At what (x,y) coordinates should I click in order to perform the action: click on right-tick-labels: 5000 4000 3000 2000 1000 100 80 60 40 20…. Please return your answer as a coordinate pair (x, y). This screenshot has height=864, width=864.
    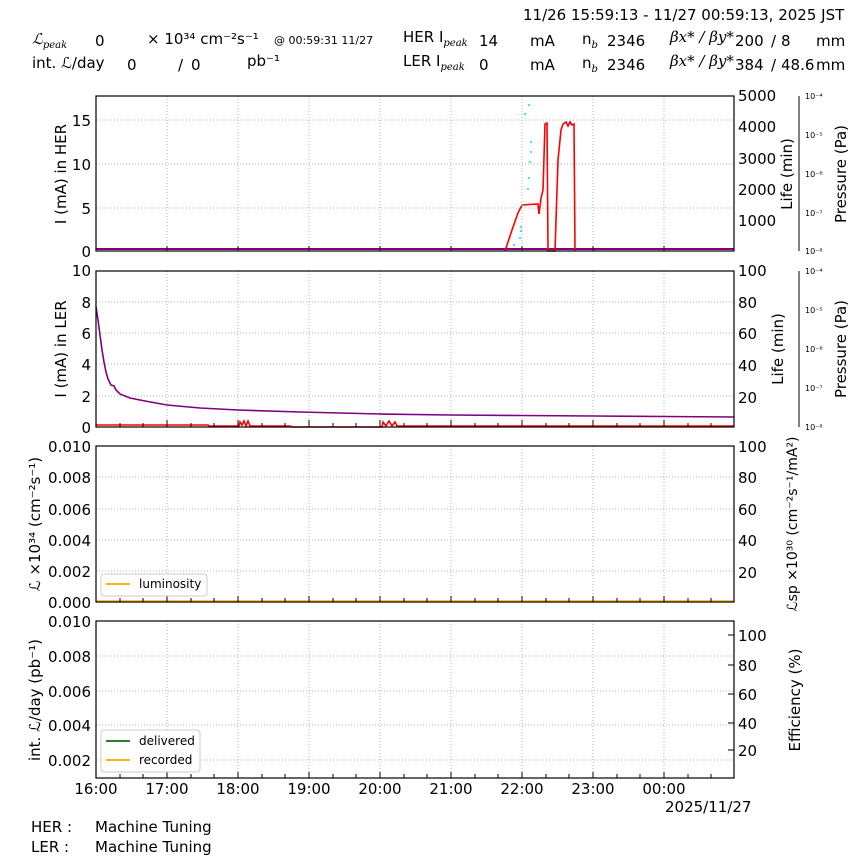
    Looking at the image, I should click on (757, 423).